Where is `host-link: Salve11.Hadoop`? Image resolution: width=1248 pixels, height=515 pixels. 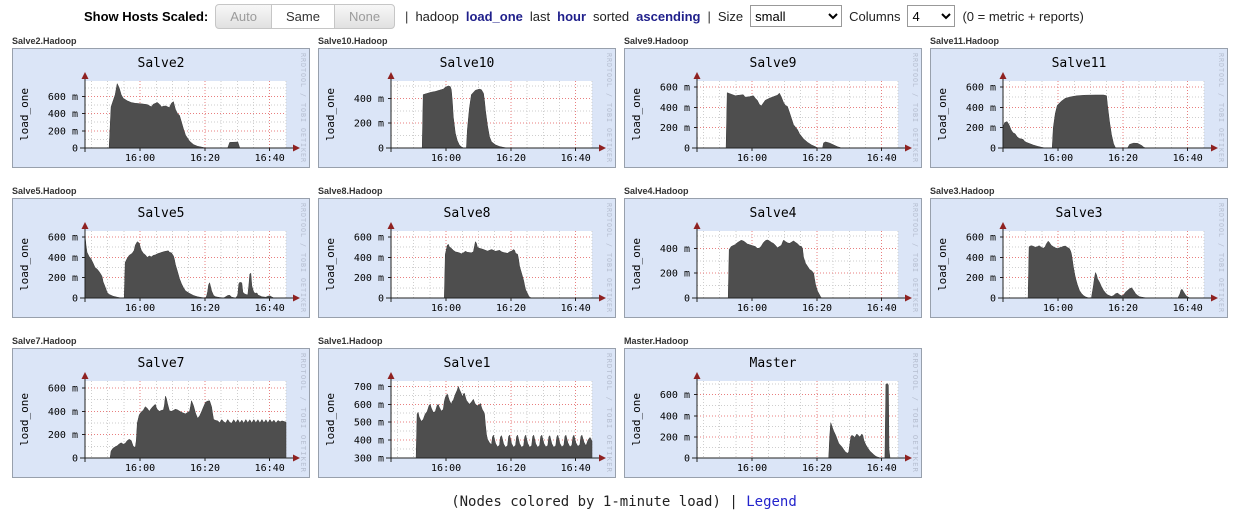 host-link: Salve11.Hadoop is located at coordinates (965, 41).